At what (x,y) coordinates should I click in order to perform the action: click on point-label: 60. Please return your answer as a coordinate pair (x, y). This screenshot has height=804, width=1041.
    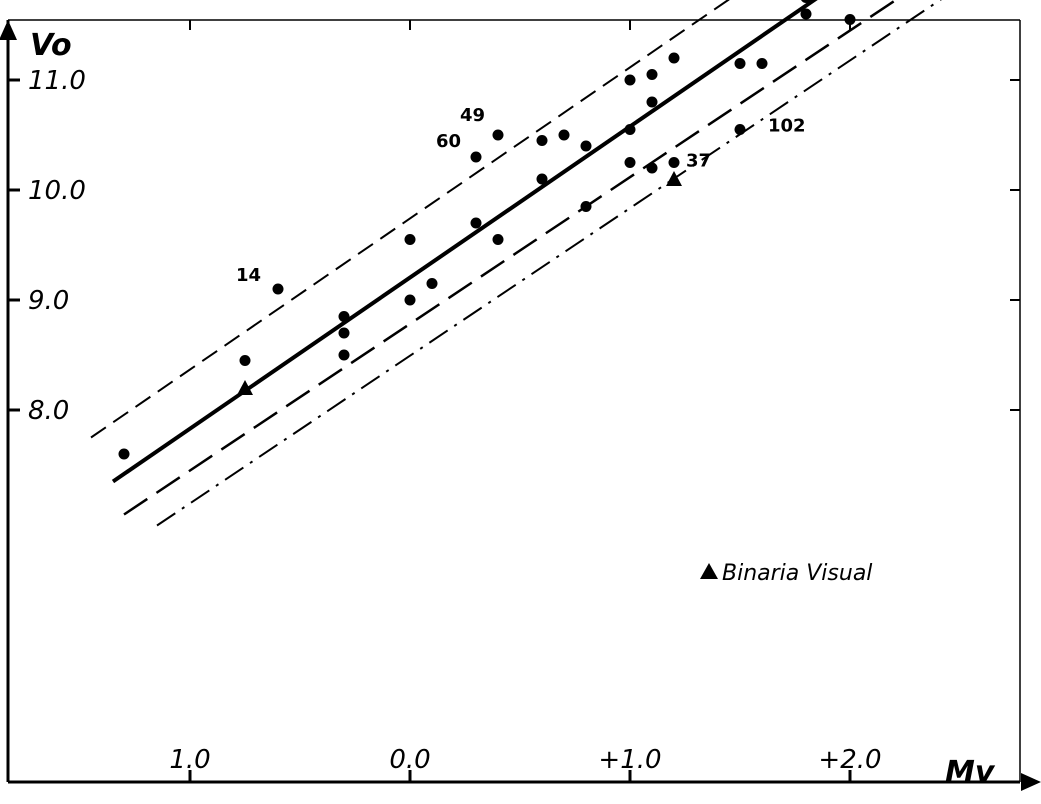
    Looking at the image, I should click on (448, 141).